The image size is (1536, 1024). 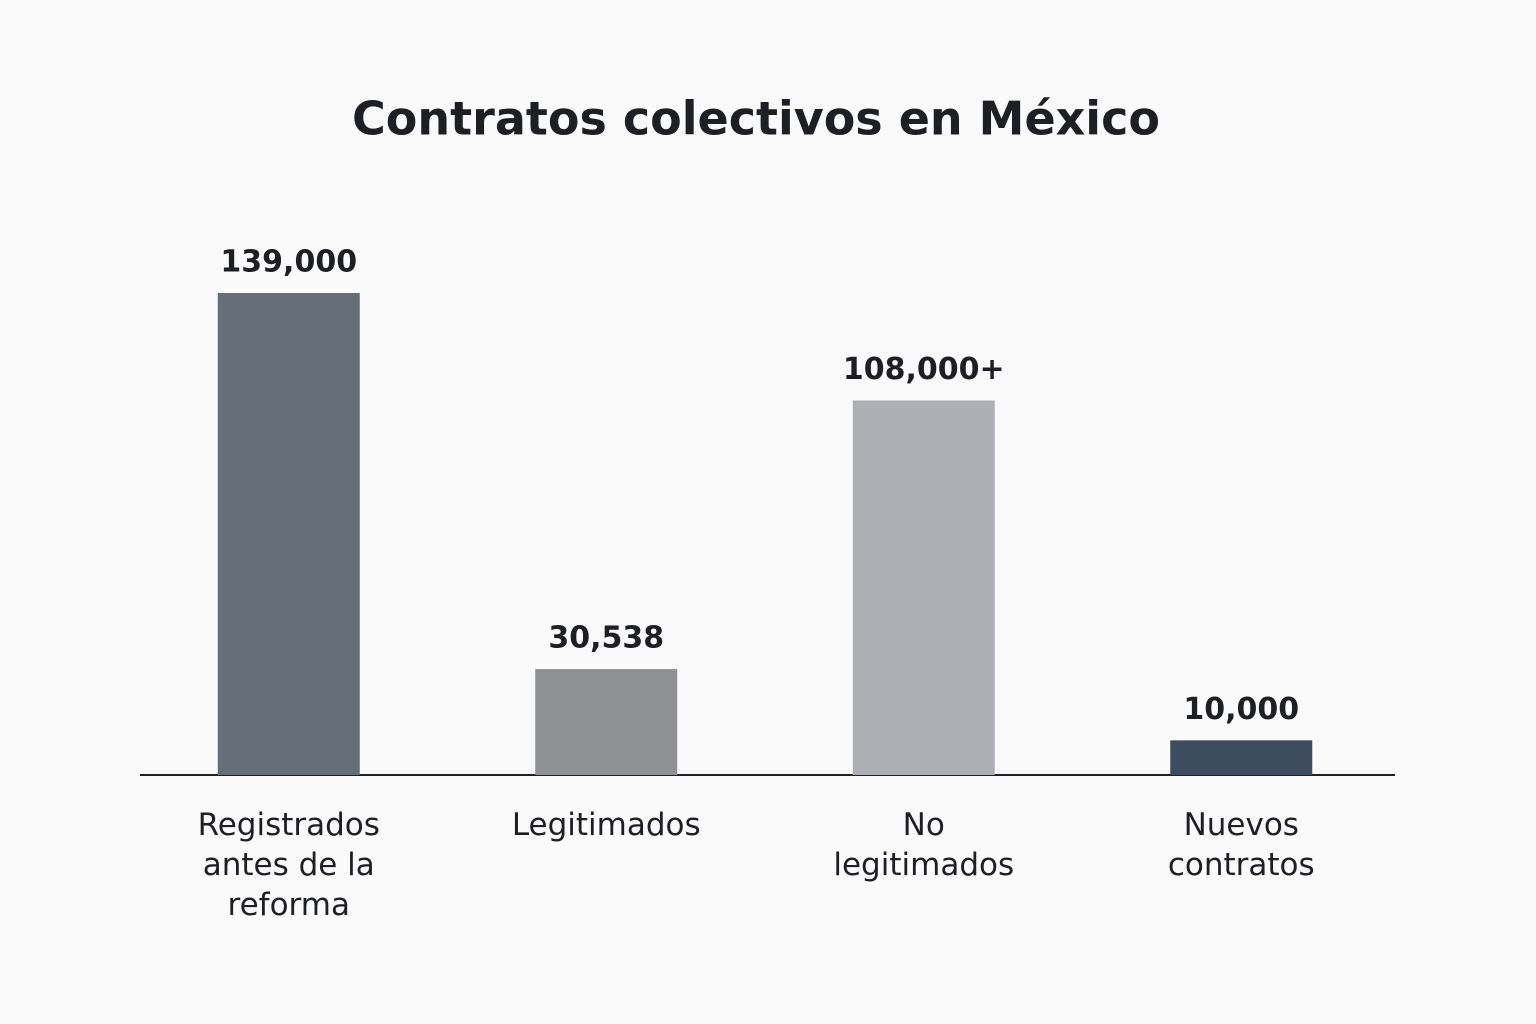 I want to click on x-tick-label: Legitimados, so click(x=606, y=825).